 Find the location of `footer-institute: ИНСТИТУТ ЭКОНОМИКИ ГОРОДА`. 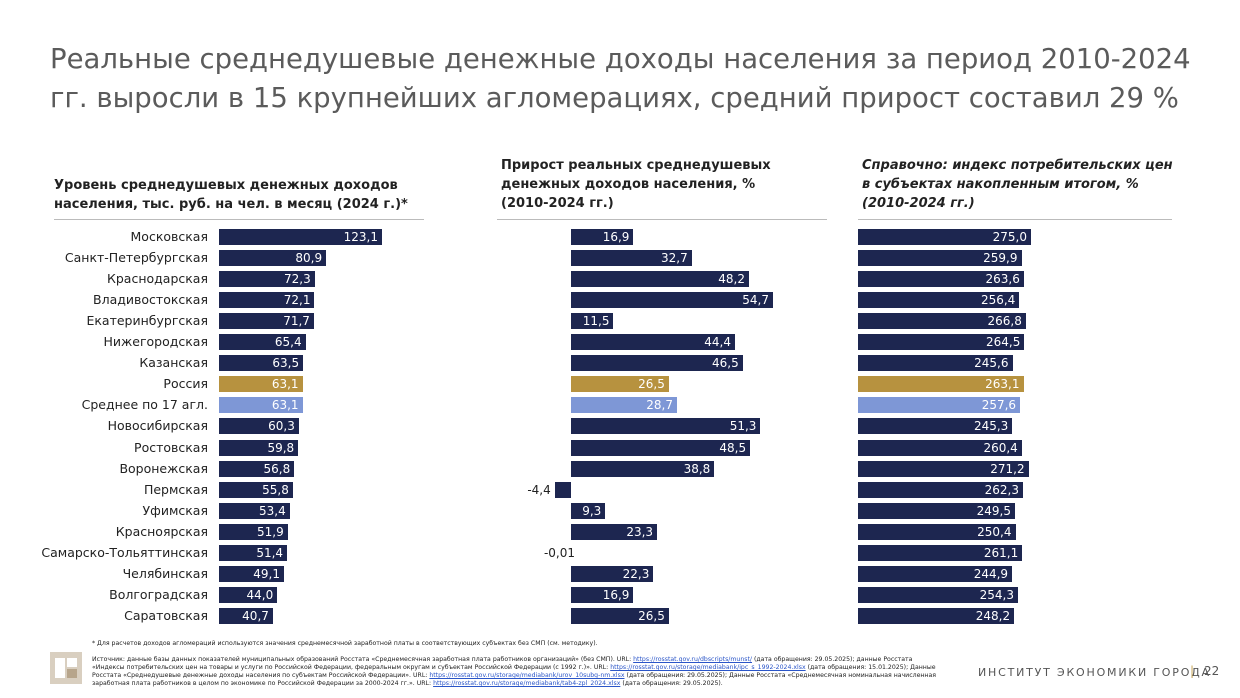

footer-institute: ИНСТИТУТ ЭКОНОМИКИ ГОРОДА is located at coordinates (1094, 672).